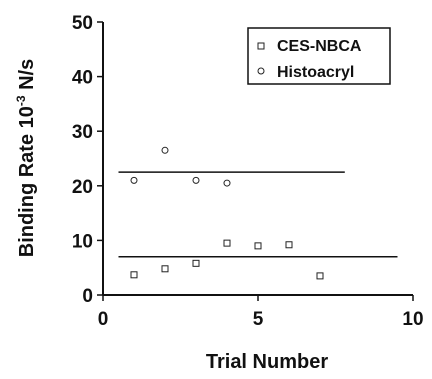  I want to click on legend-marker-circle, so click(261, 71).